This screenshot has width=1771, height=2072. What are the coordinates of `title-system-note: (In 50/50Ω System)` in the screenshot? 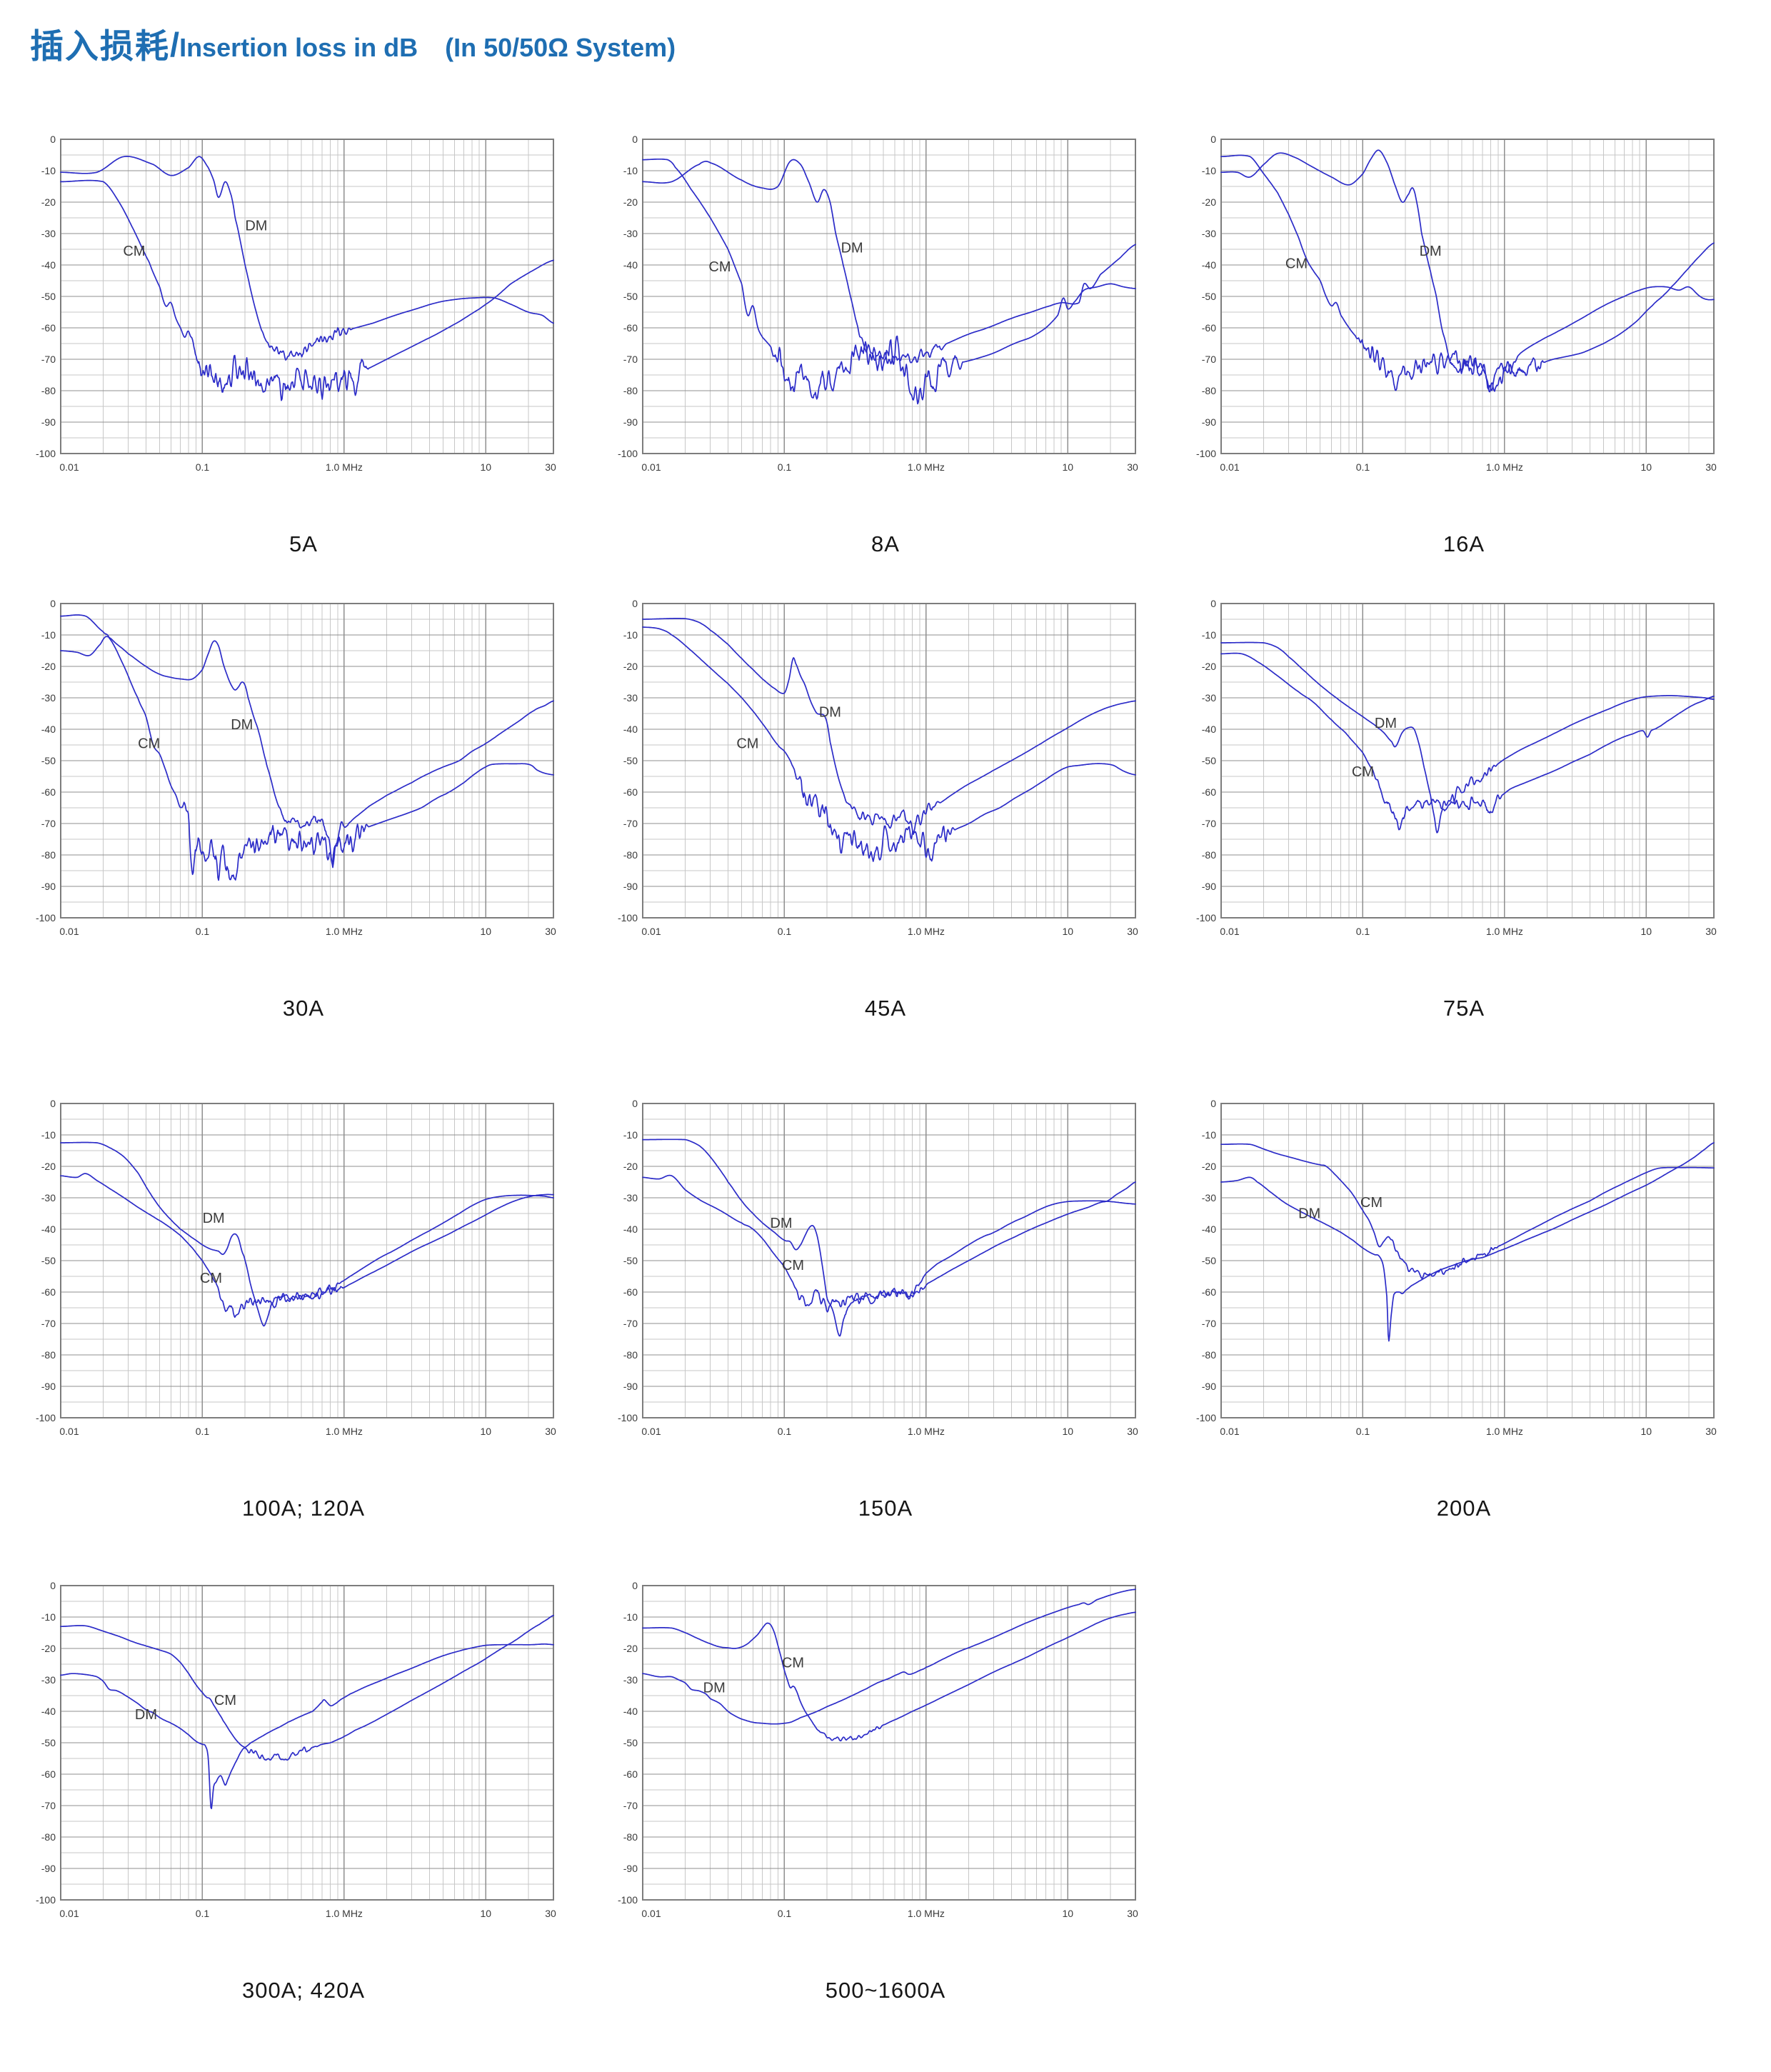 It's located at (560, 48).